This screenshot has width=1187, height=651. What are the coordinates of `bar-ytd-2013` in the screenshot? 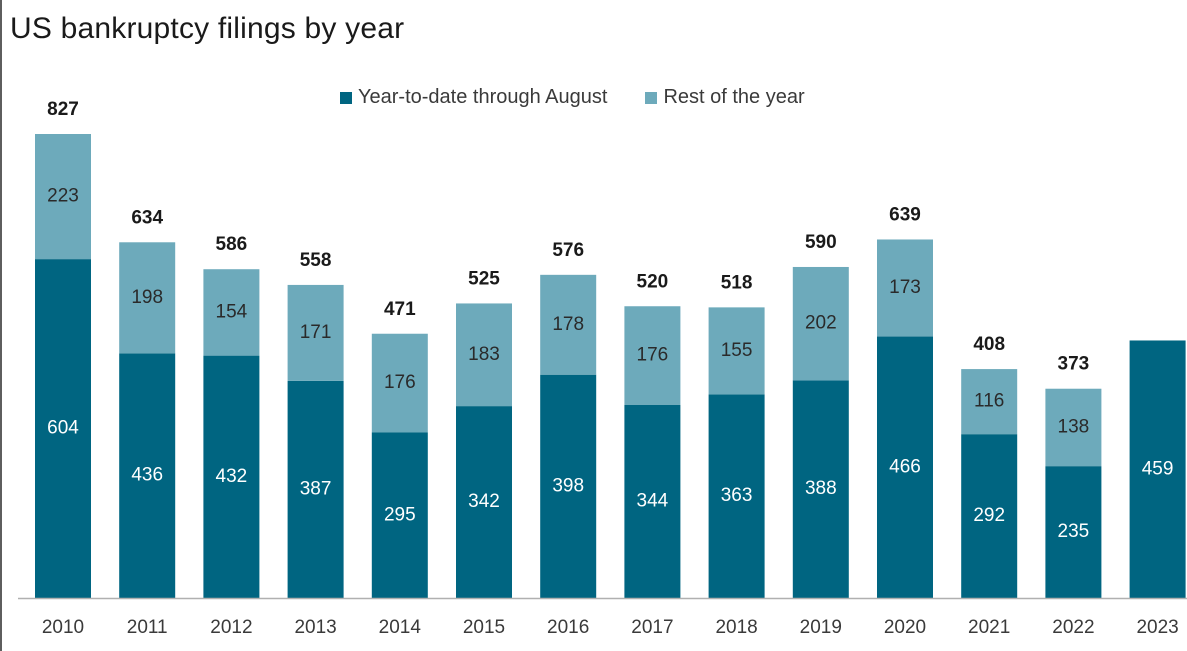 It's located at (315, 489).